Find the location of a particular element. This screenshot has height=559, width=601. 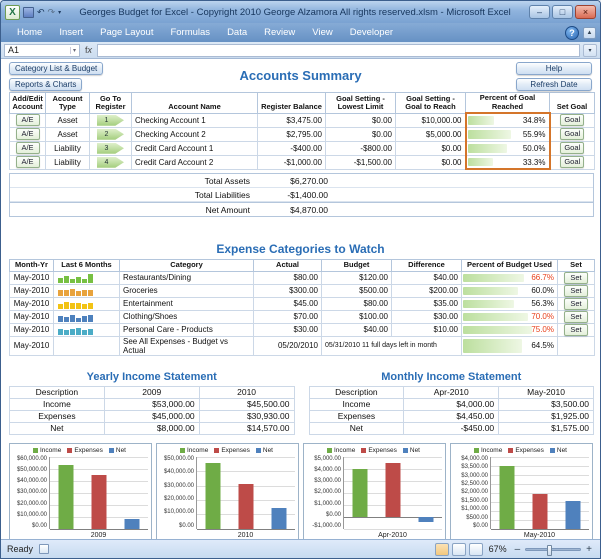

restore-button: □ is located at coordinates (562, 12).